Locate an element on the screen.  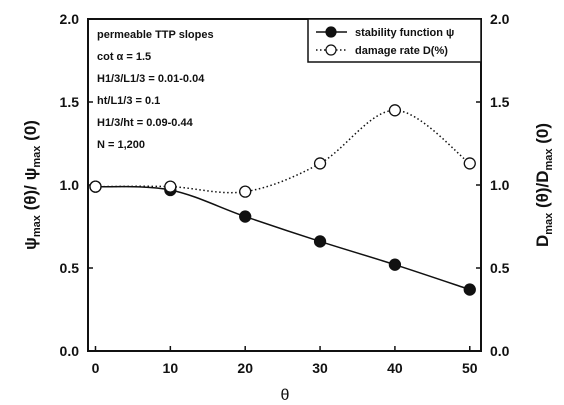
legend: stability function ψ damage rate D(%) is located at coordinates (394, 40).